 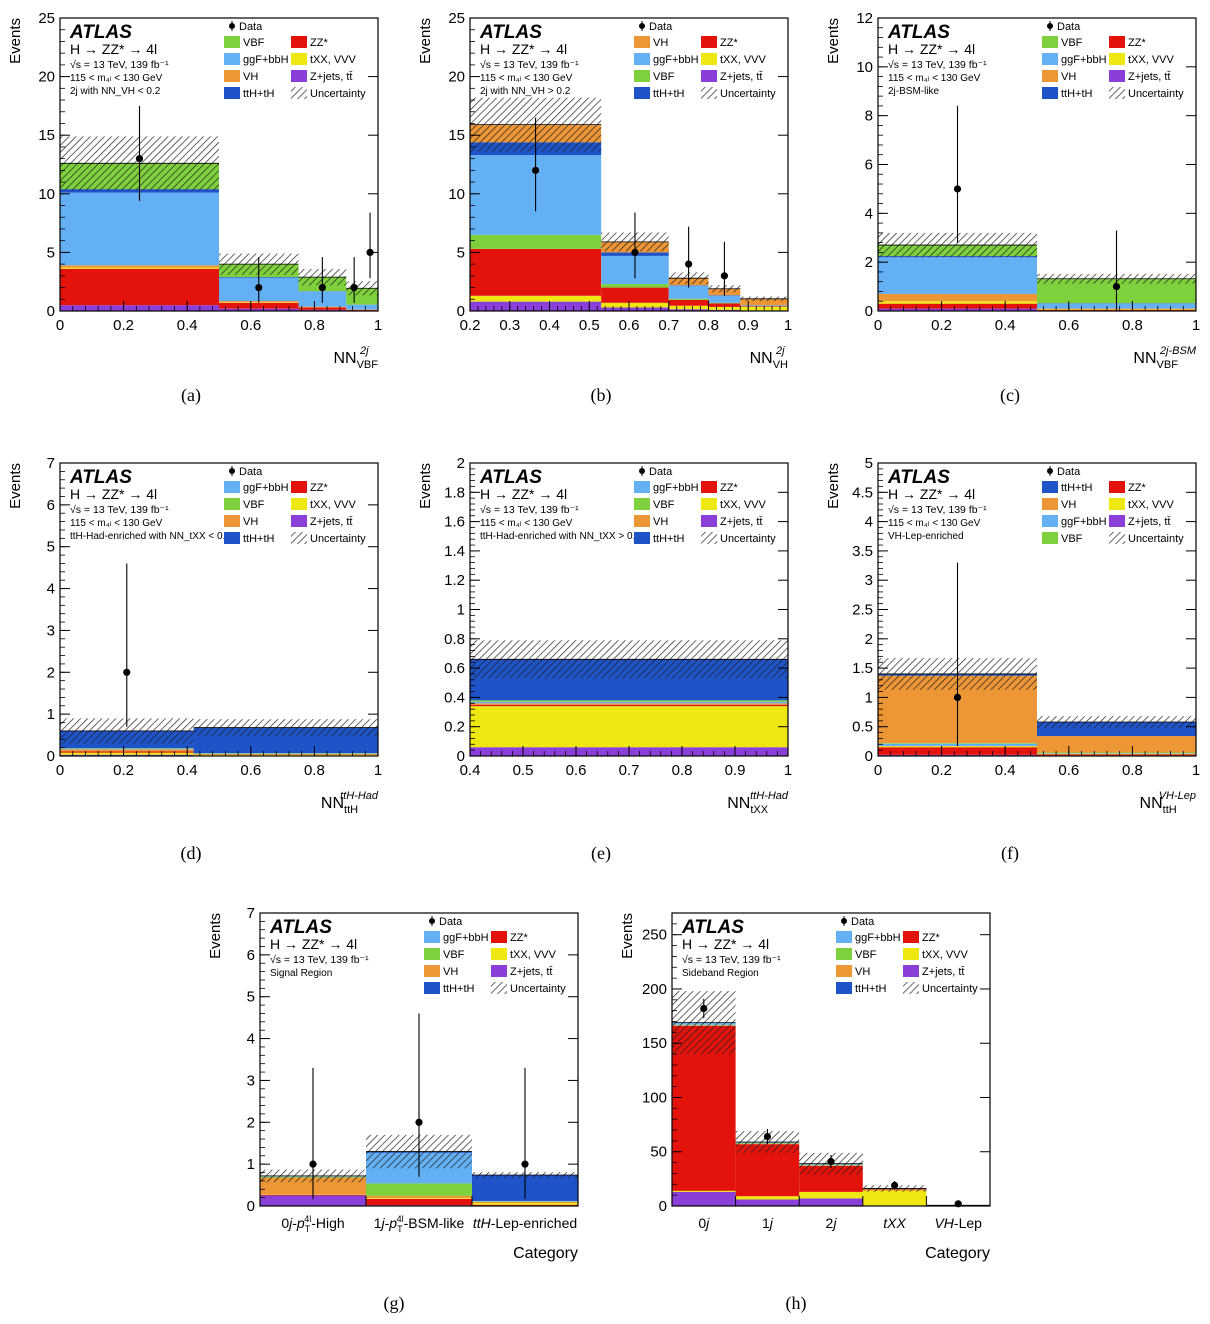 What do you see at coordinates (871, 989) in the screenshot?
I see `legend-label-tth-th: ttH+tH` at bounding box center [871, 989].